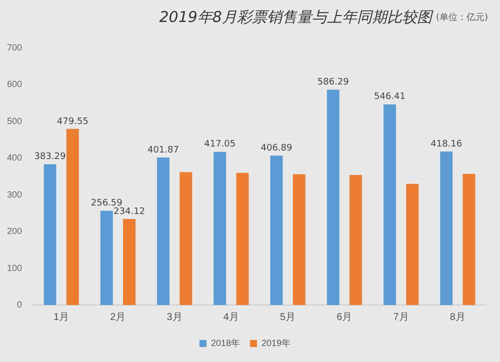  What do you see at coordinates (50, 157) in the screenshot?
I see `data-label: 383.29` at bounding box center [50, 157].